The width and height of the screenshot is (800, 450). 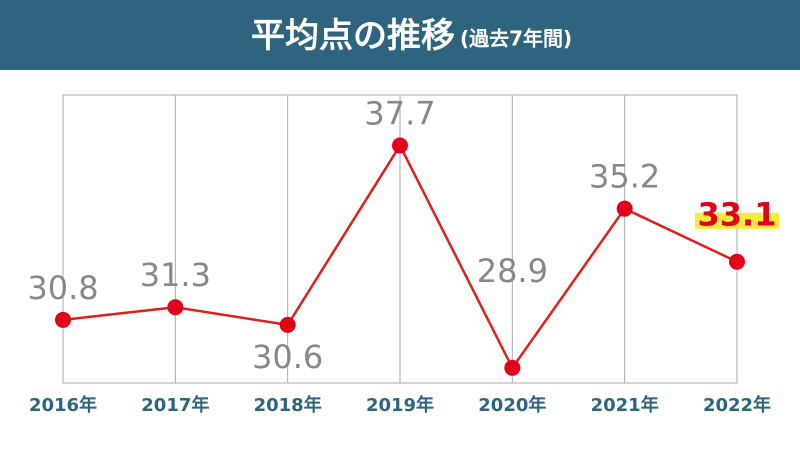 I want to click on x-tick-label: 2021年, so click(x=625, y=405).